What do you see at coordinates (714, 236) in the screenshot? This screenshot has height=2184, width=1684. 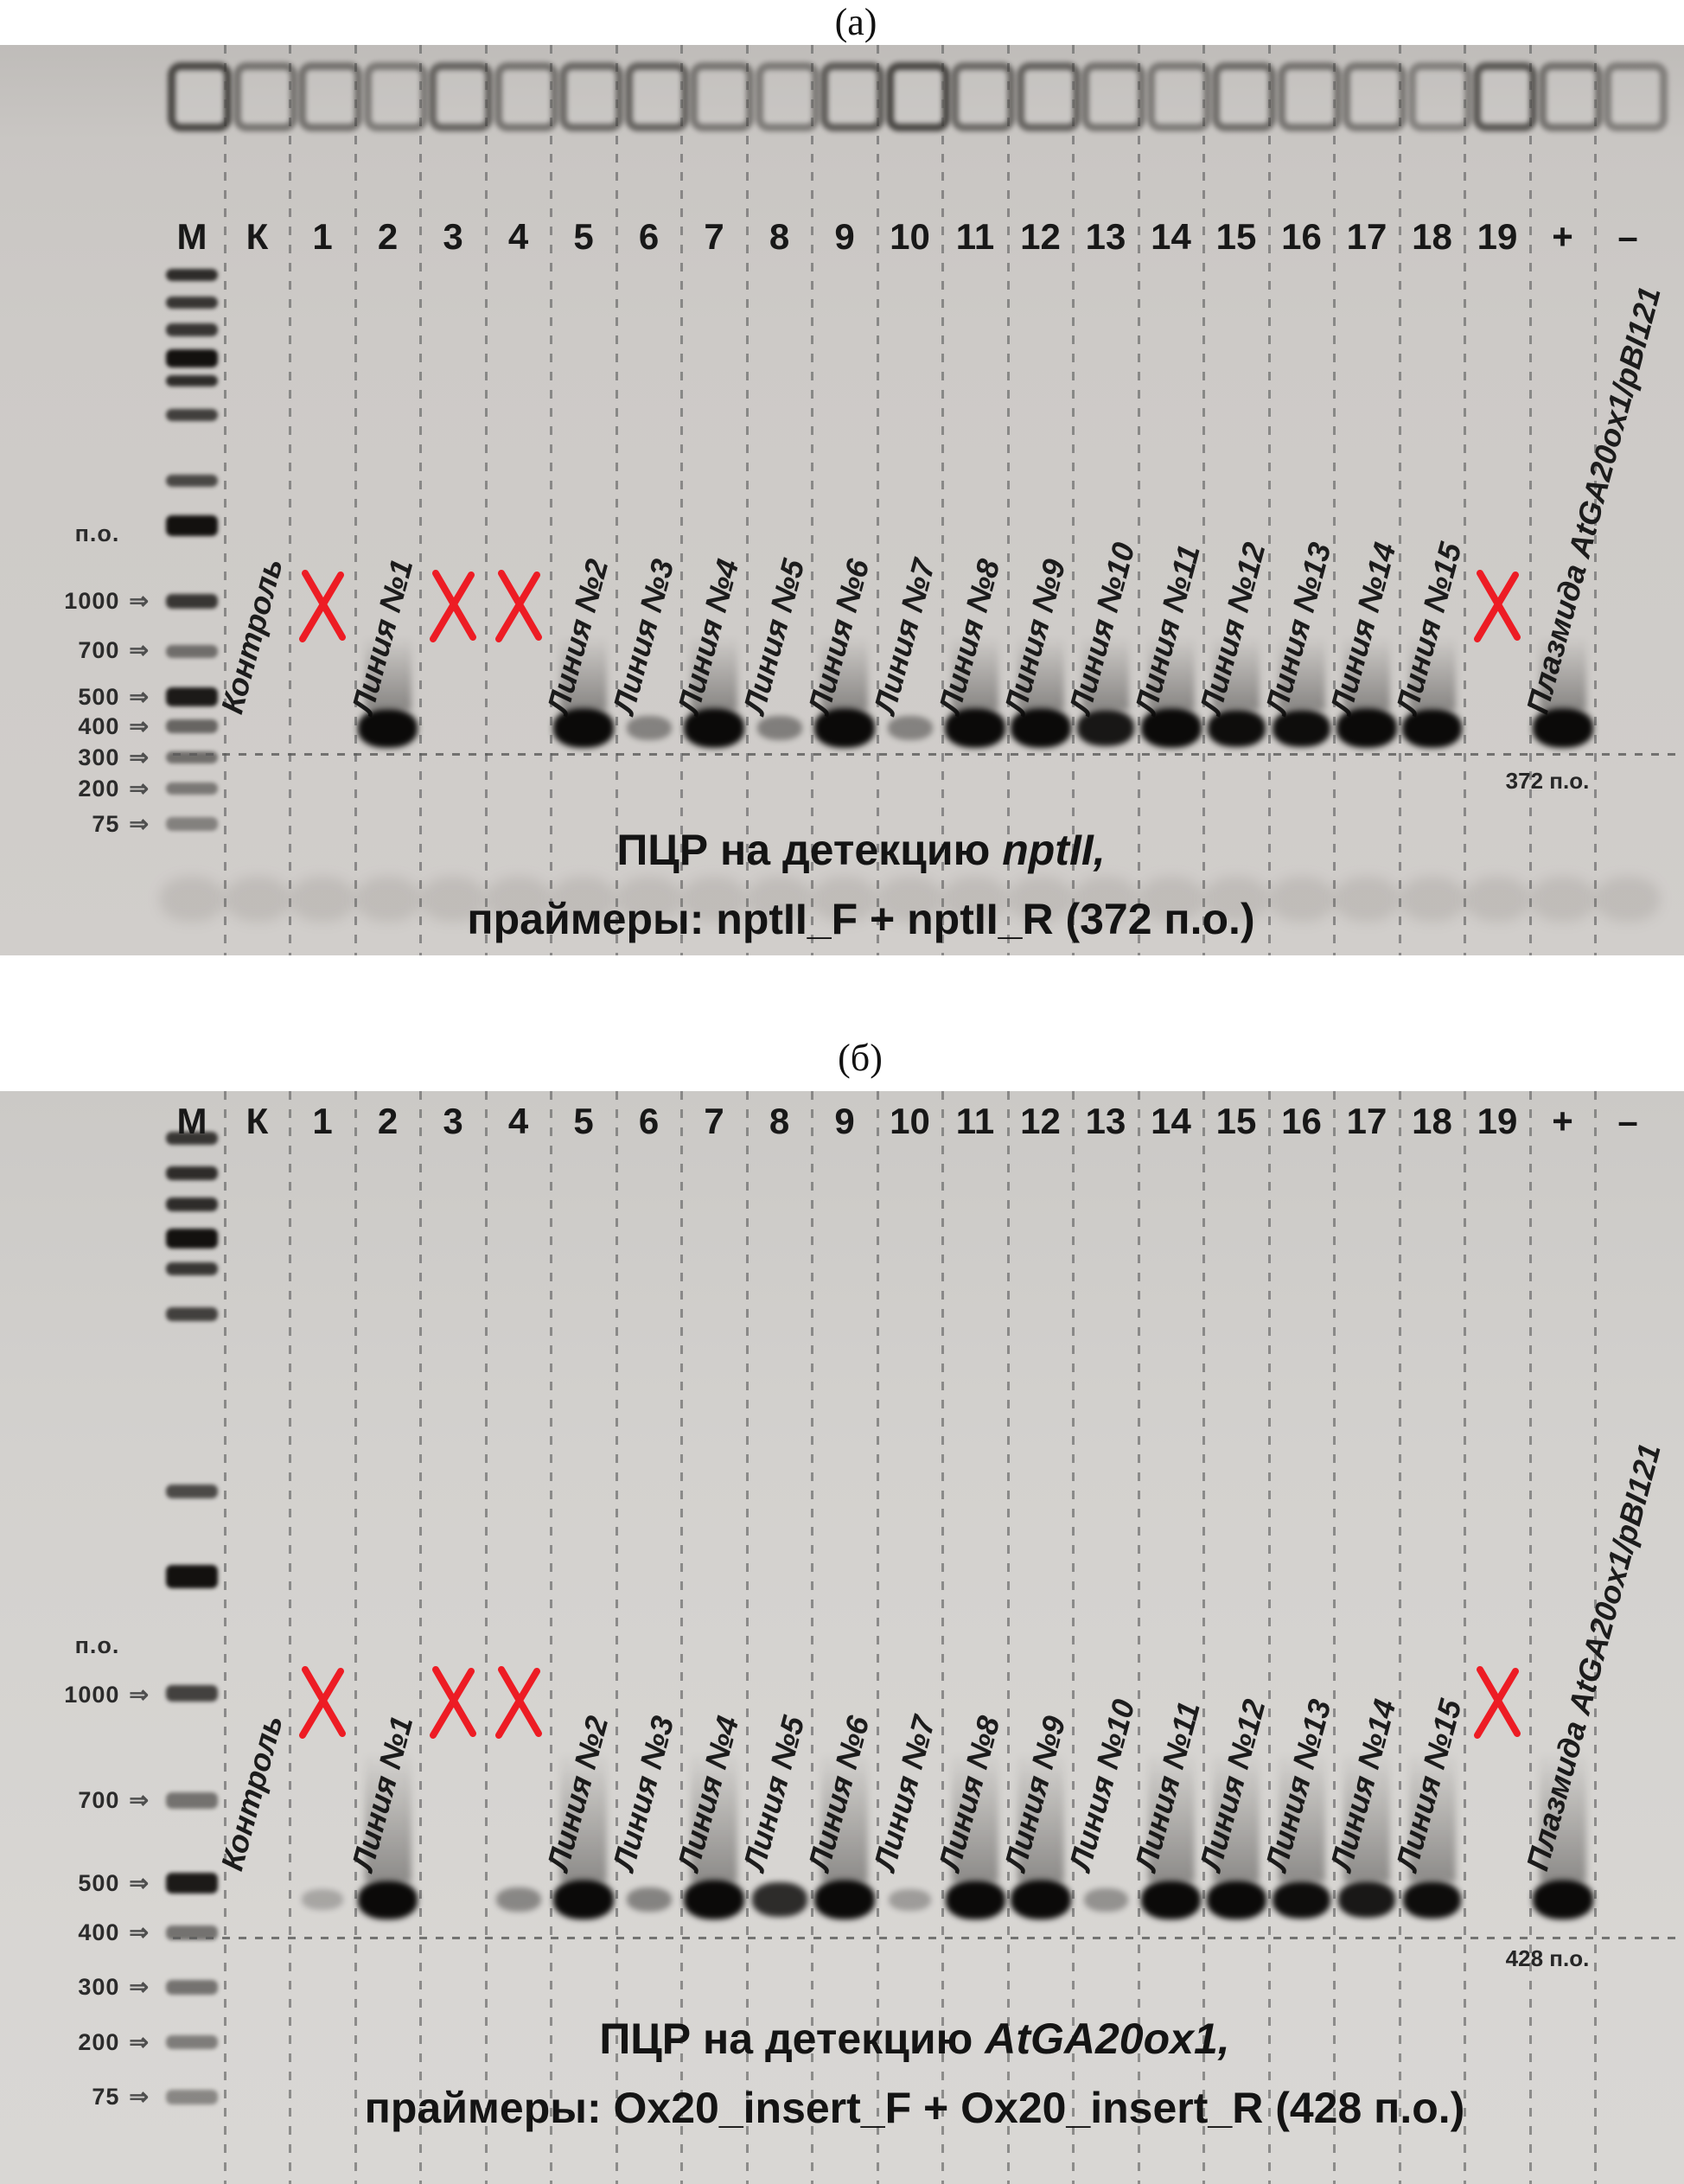 I see `lane-label-7: 7` at bounding box center [714, 236].